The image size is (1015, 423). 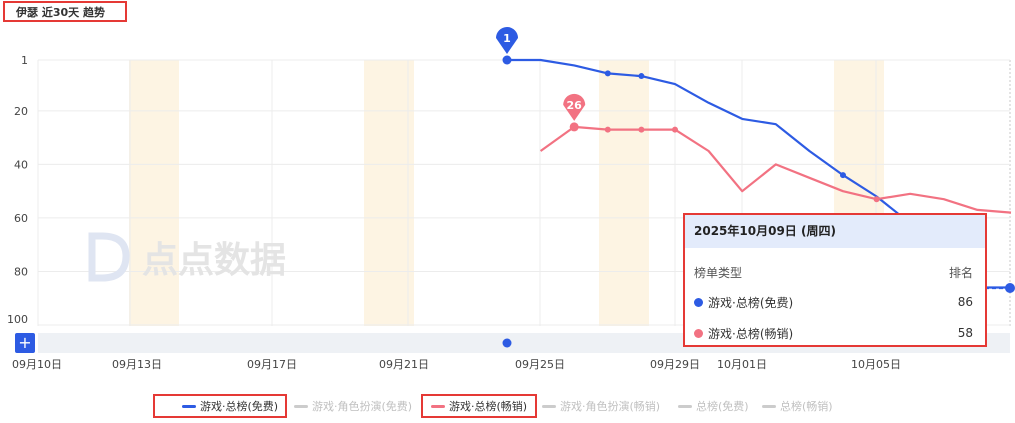 I want to click on y-tick-label: 80, so click(x=21, y=271).